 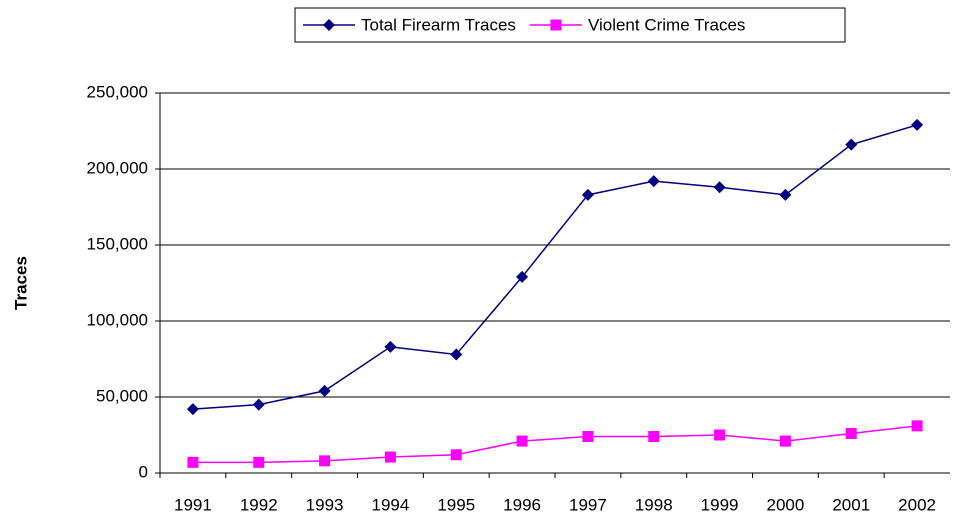 I want to click on y-tick-label: 0, so click(x=143, y=471).